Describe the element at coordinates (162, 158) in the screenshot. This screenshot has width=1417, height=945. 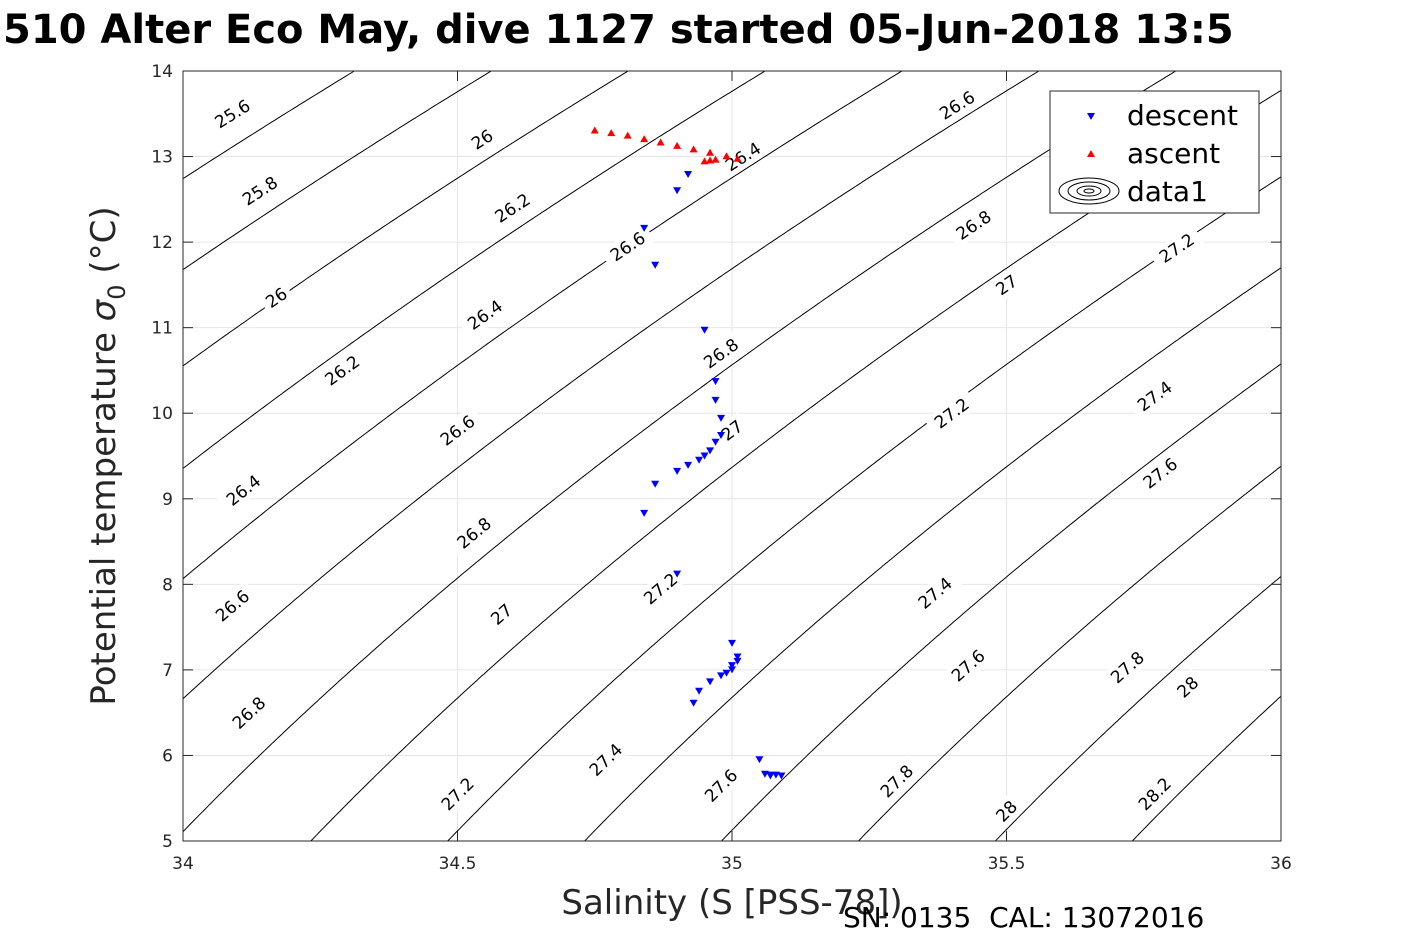
I see `y-tick-label: 13` at that location.